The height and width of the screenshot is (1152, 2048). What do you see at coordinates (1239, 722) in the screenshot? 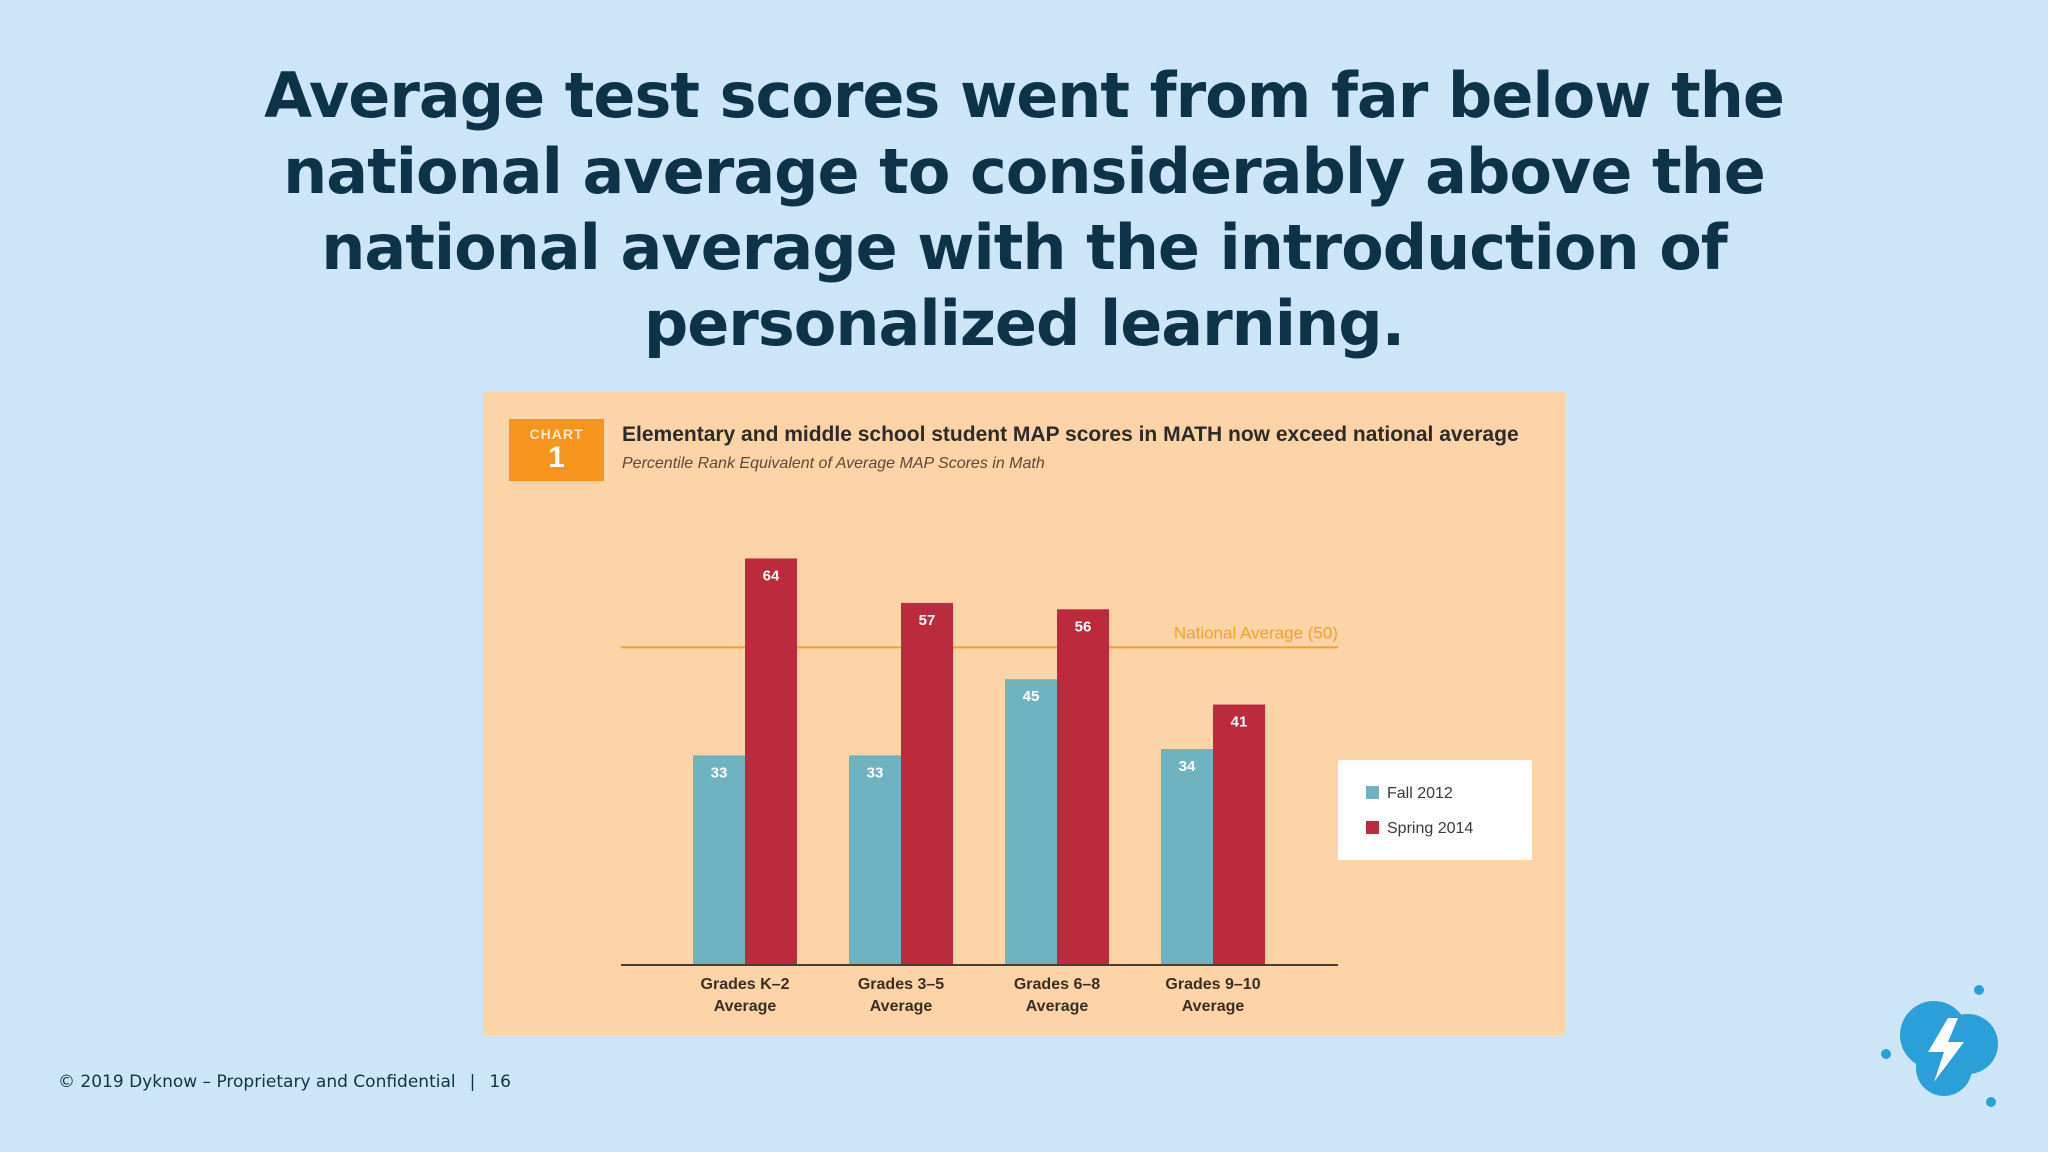
I see `data-label-spring-3: 41` at bounding box center [1239, 722].